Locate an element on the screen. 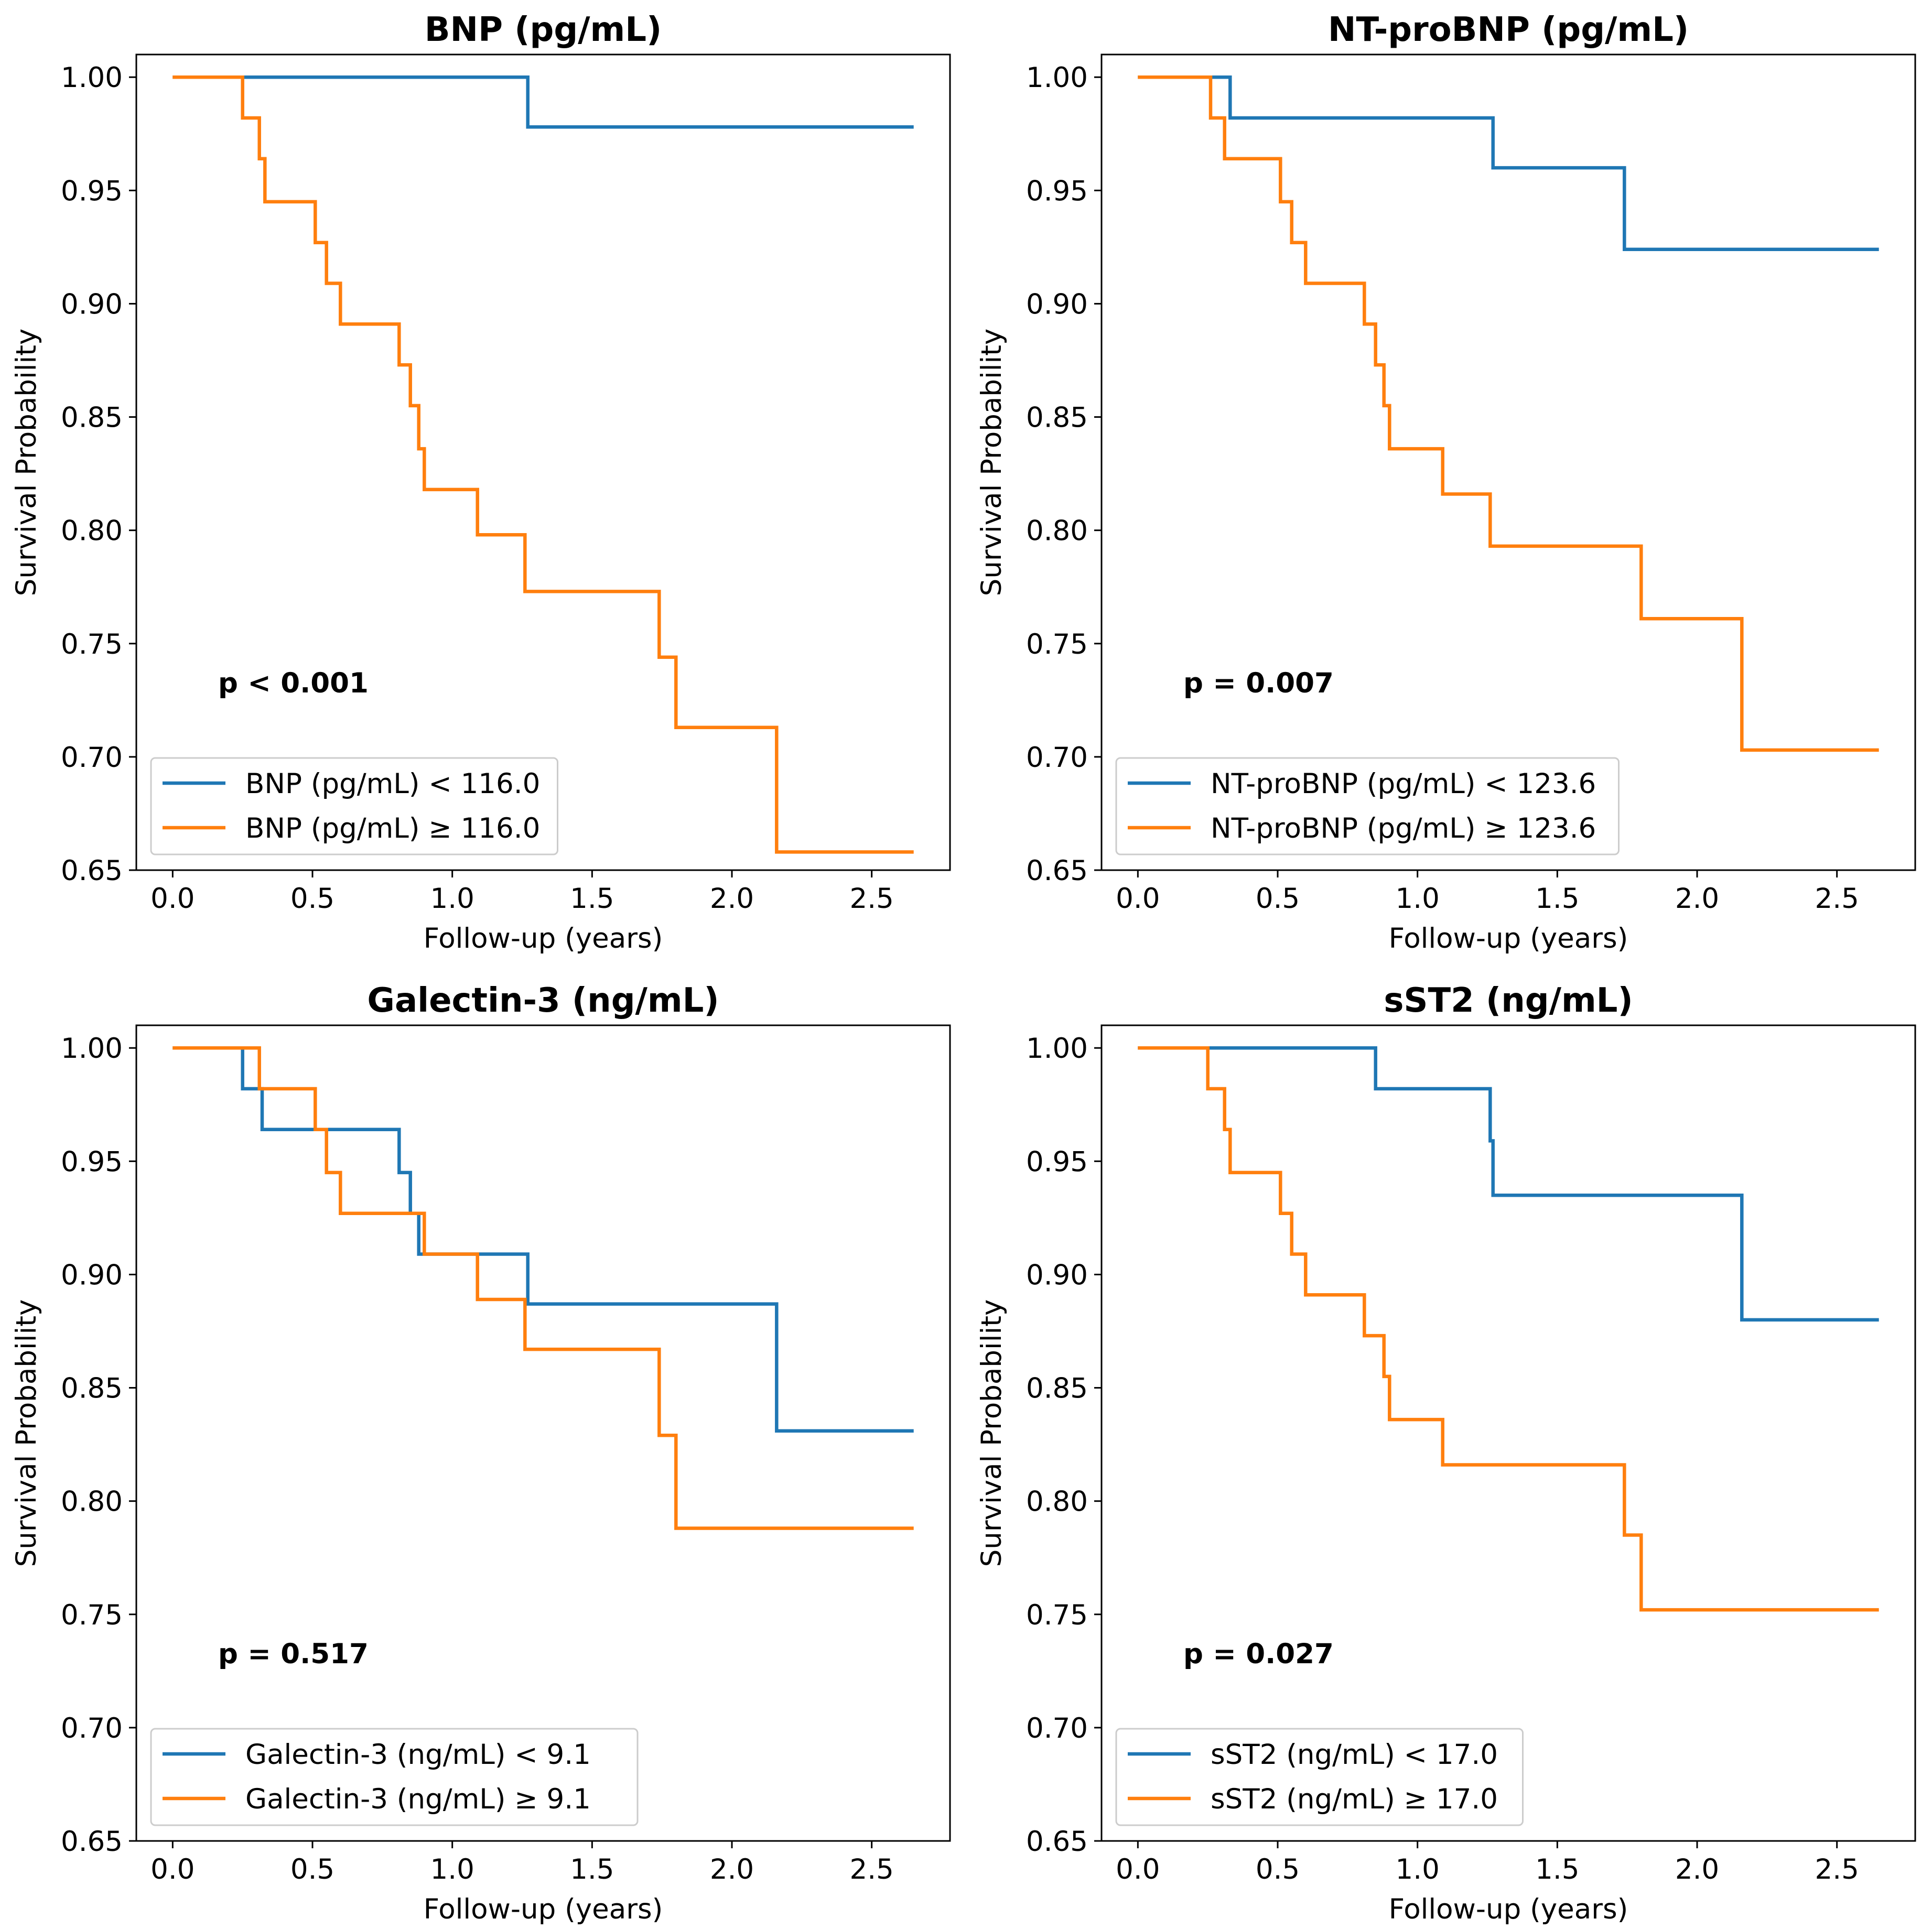  legend: BNP (pg/mL) < 116.0 BNP (pg/mL) ≥ 116.0 is located at coordinates (354, 806).